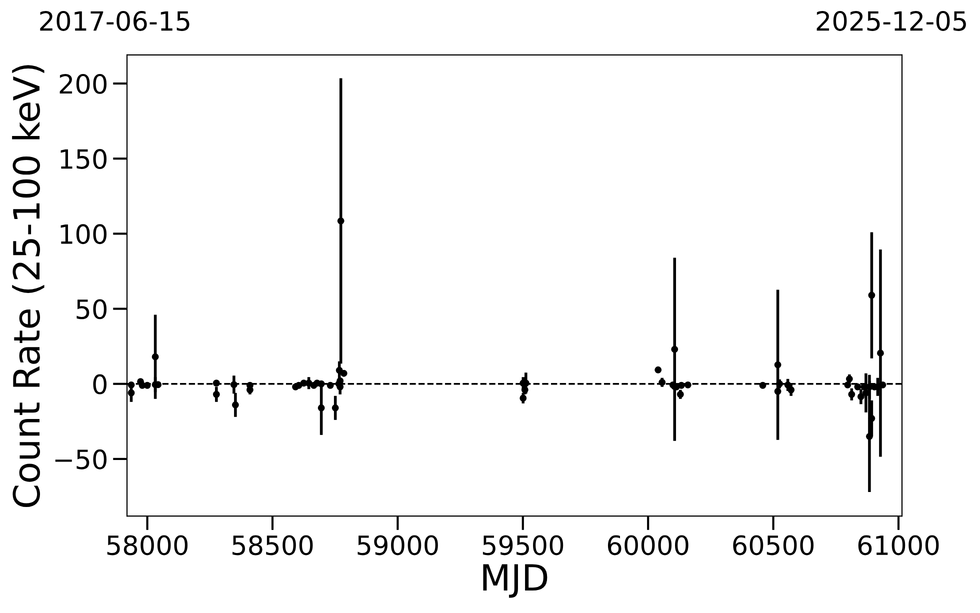  I want to click on y-tick-label: 100, so click(83, 234).